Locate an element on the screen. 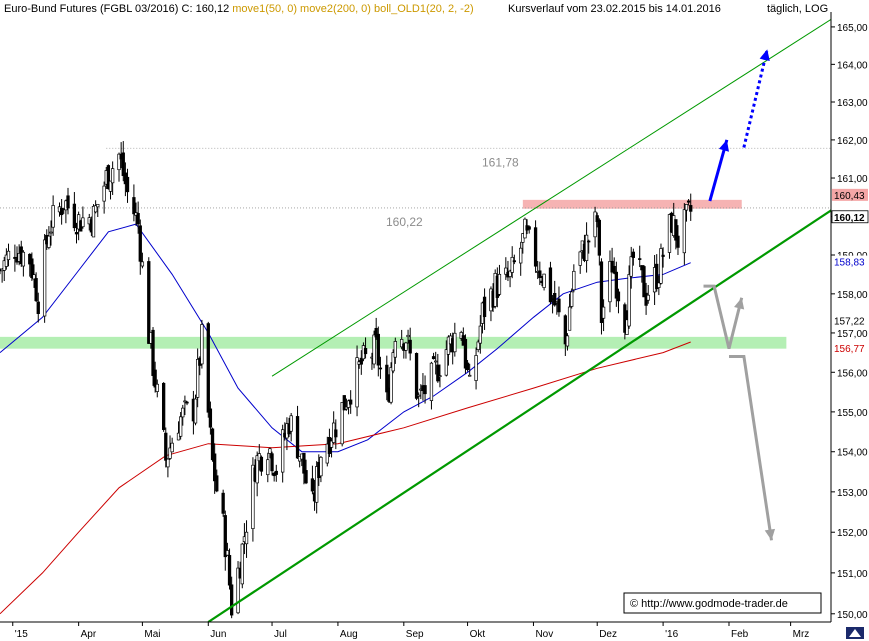 The width and height of the screenshot is (869, 641). scroll-corner-icon is located at coordinates (855, 633).